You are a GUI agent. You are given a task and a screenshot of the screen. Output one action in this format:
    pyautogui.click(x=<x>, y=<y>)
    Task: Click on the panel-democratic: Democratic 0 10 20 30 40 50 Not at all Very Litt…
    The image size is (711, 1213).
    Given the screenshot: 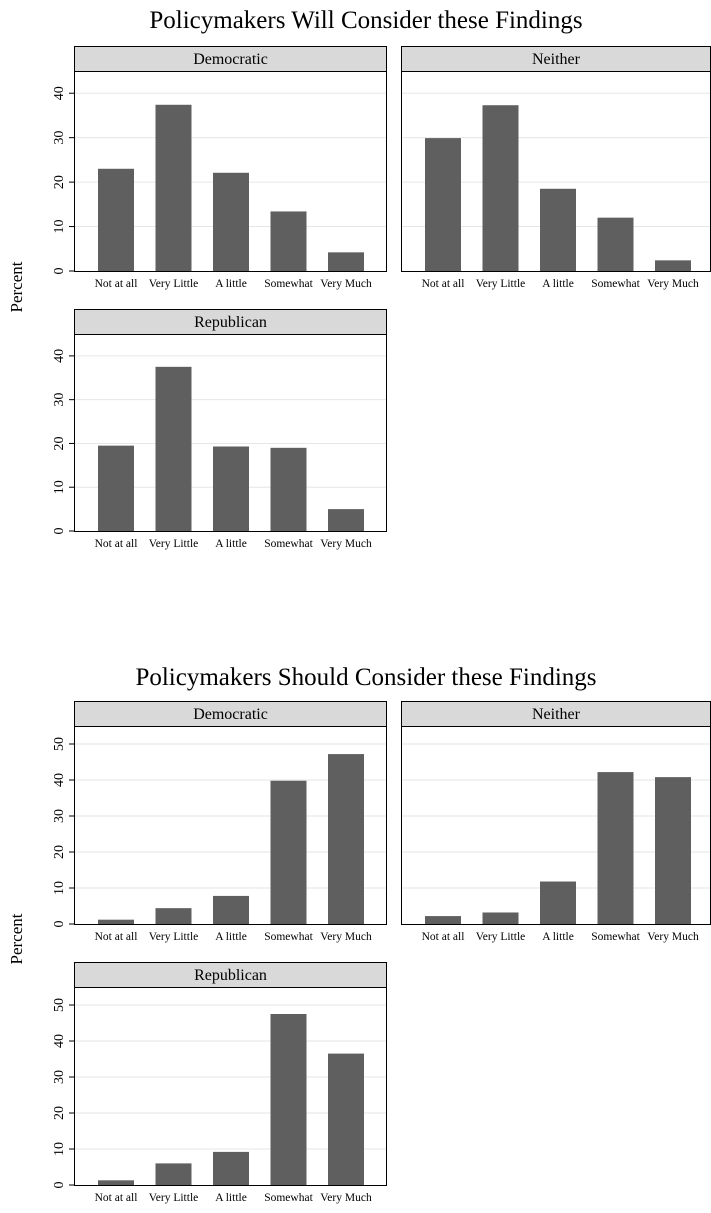 What is the action you would take?
    pyautogui.click(x=219, y=822)
    